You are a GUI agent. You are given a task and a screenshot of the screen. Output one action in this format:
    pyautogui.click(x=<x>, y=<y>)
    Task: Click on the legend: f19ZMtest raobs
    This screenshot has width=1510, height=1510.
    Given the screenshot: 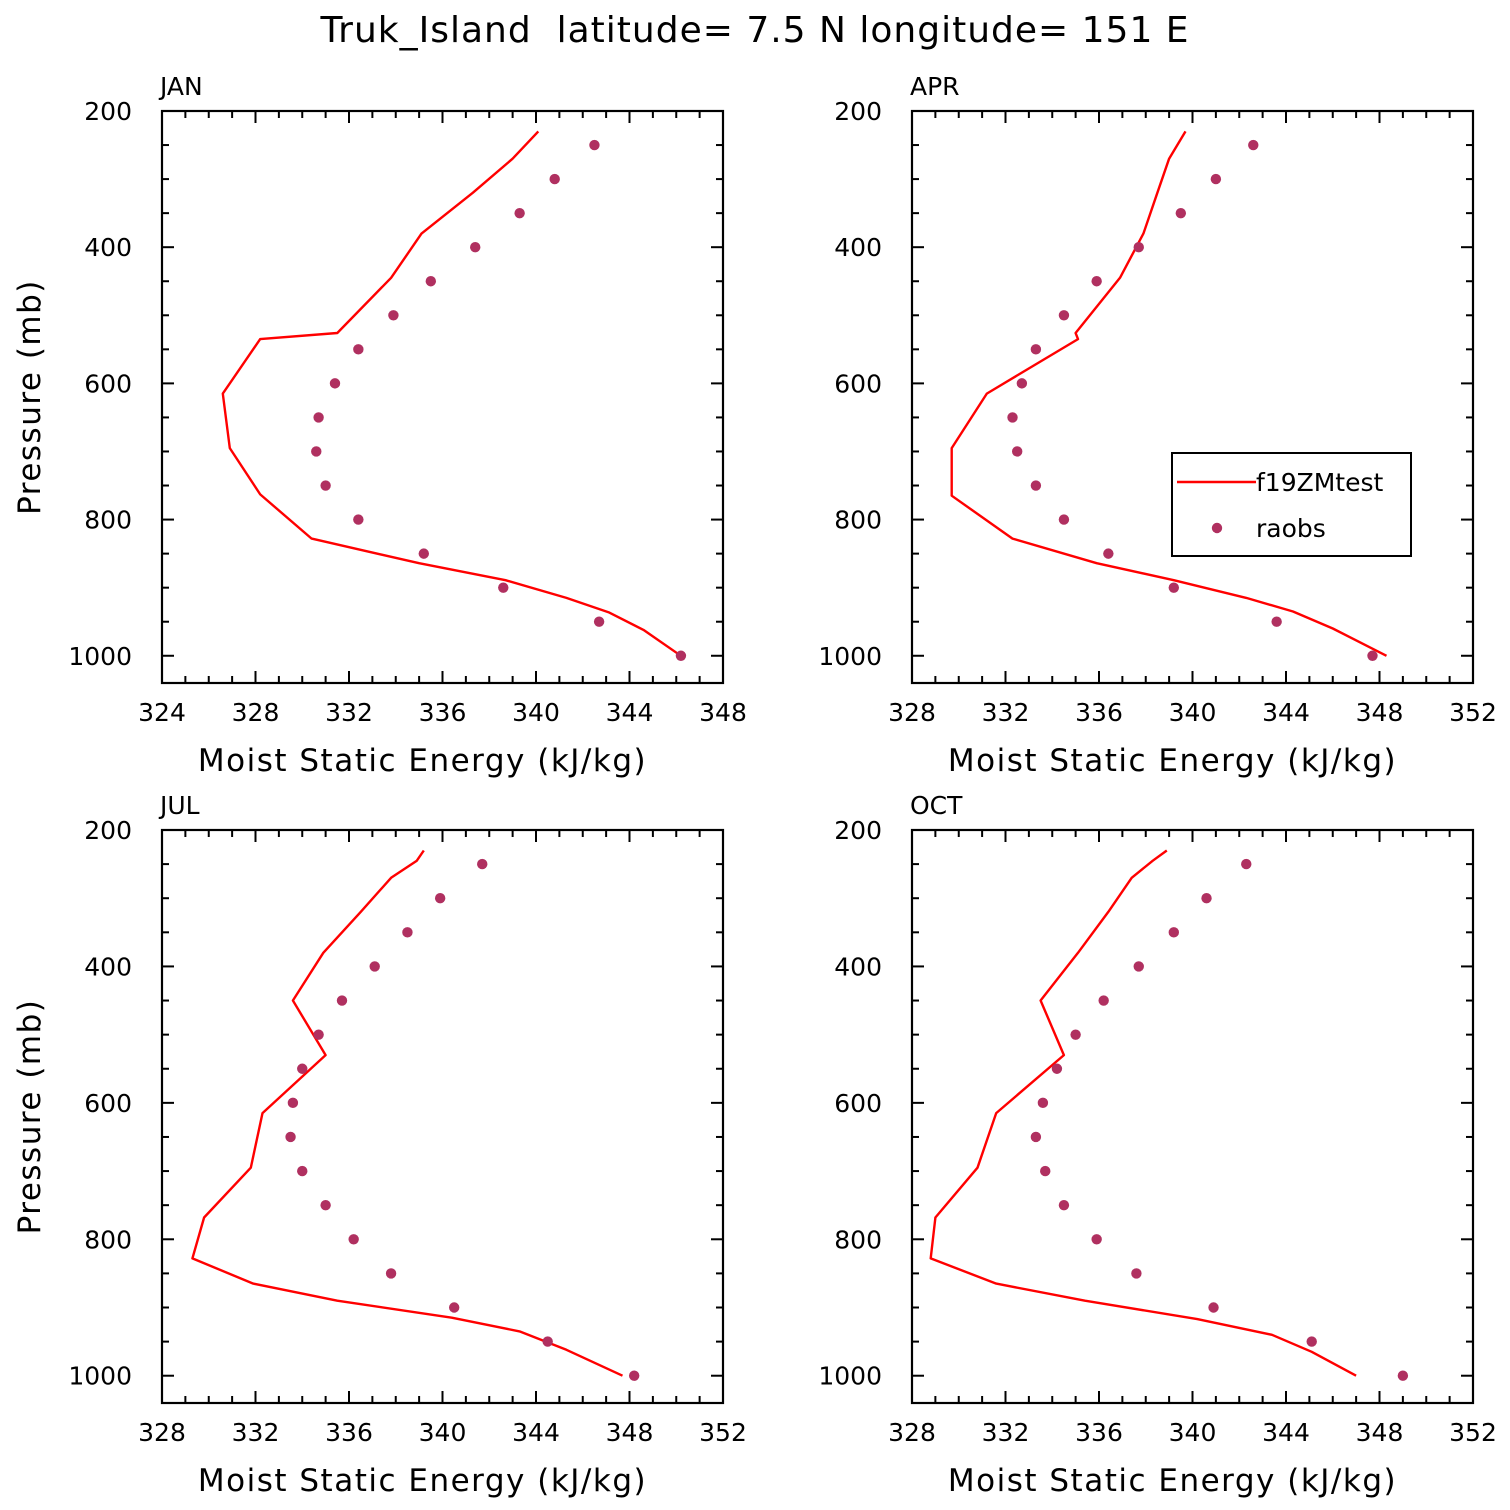 What is the action you would take?
    pyautogui.click(x=1291, y=504)
    